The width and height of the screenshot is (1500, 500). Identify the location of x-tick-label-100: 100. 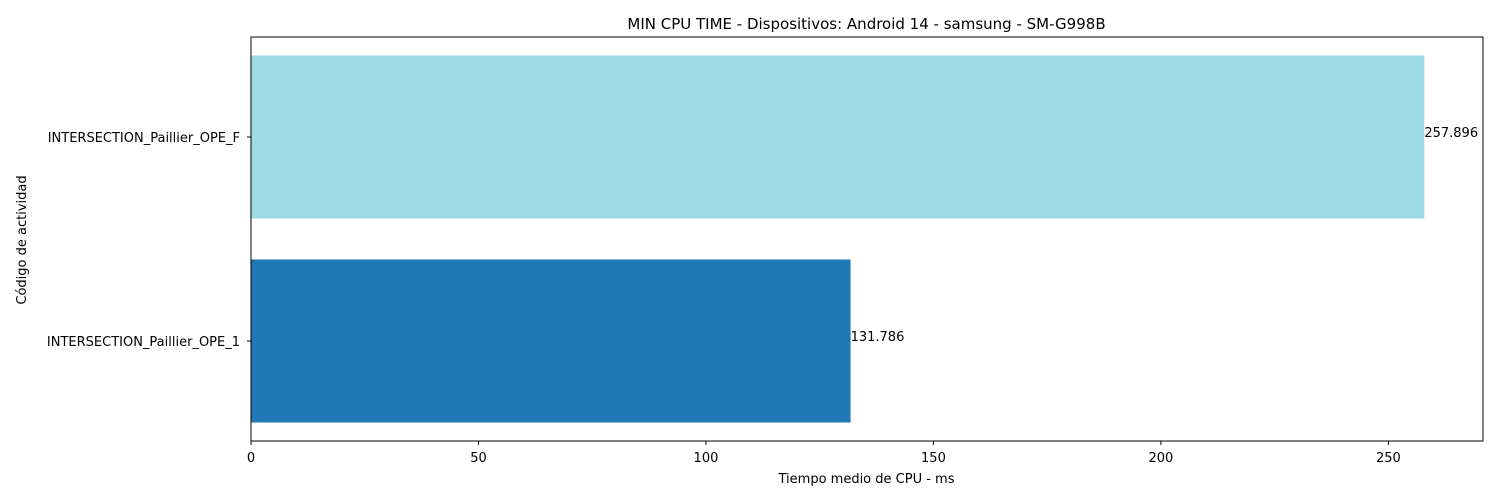
(706, 458).